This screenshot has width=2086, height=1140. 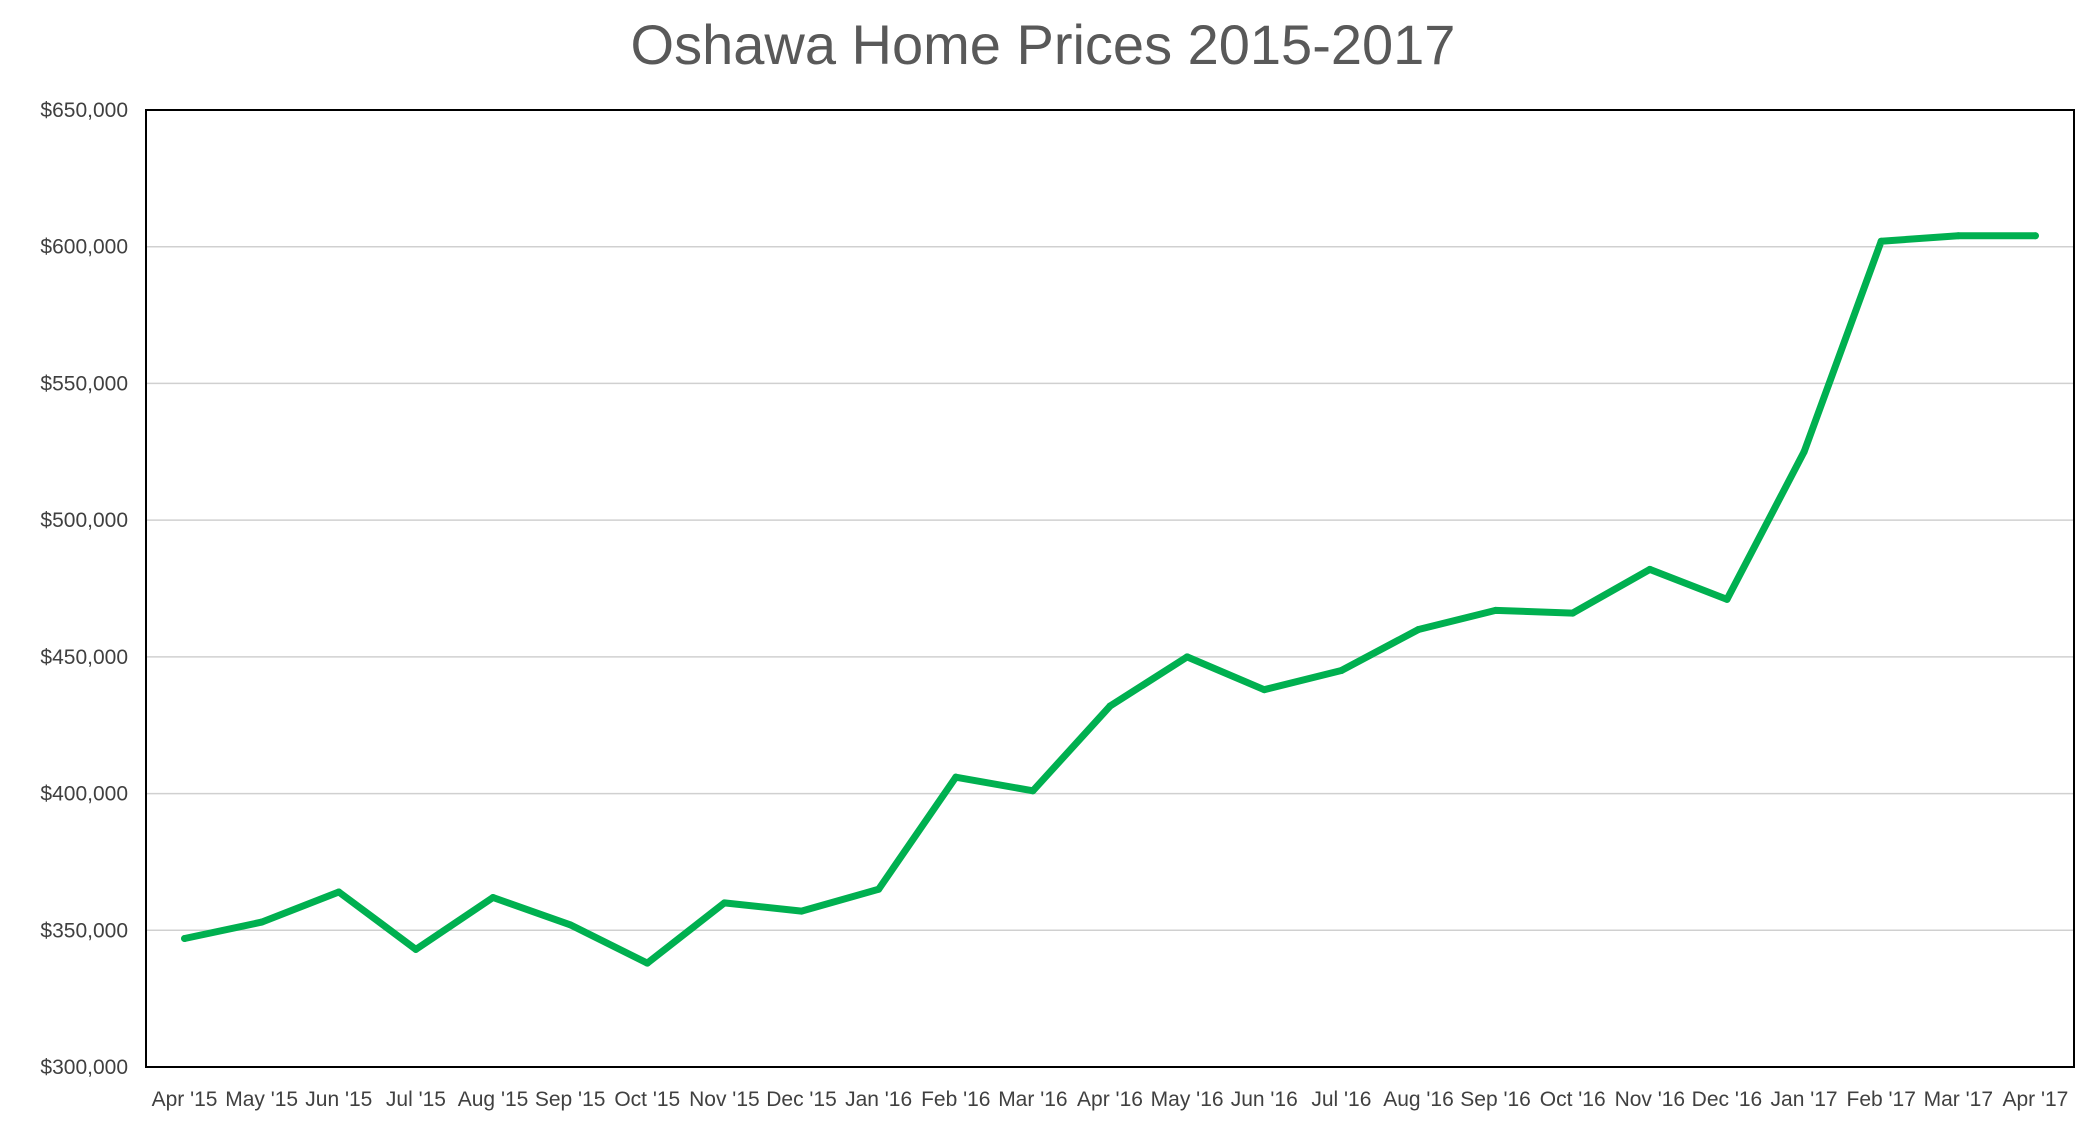 I want to click on y-tick-label: $500,000, so click(x=84, y=520).